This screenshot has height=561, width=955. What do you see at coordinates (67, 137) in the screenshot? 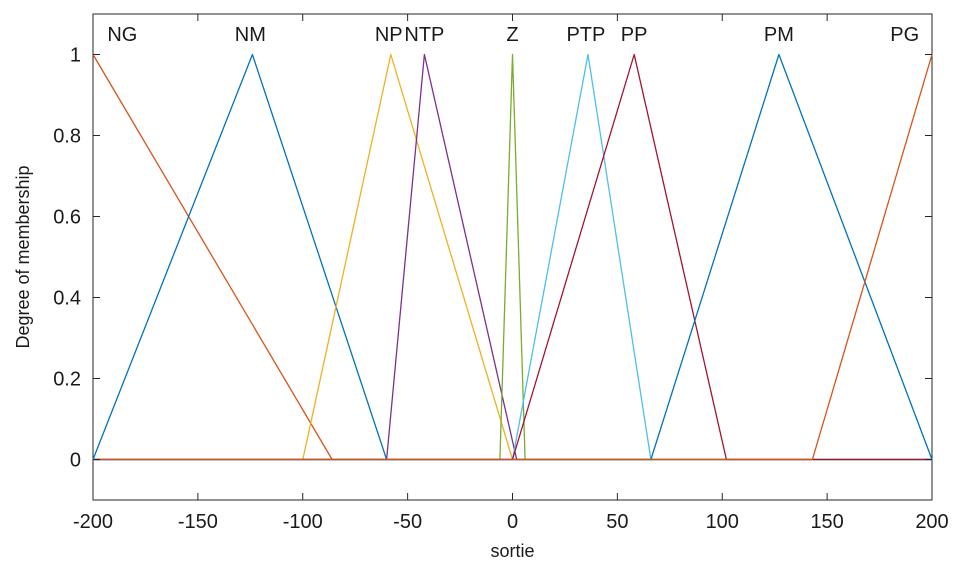
I see `y-tick-label: 0.8` at bounding box center [67, 137].